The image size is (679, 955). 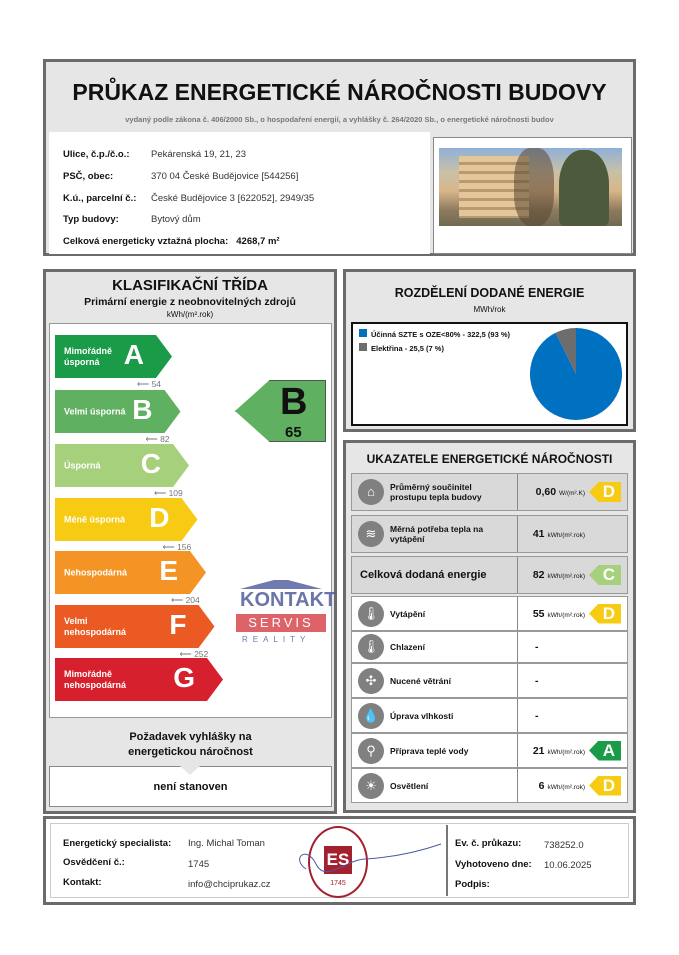 What do you see at coordinates (100, 198) in the screenshot?
I see `parcel-label: K.ú., parcelní č.:` at bounding box center [100, 198].